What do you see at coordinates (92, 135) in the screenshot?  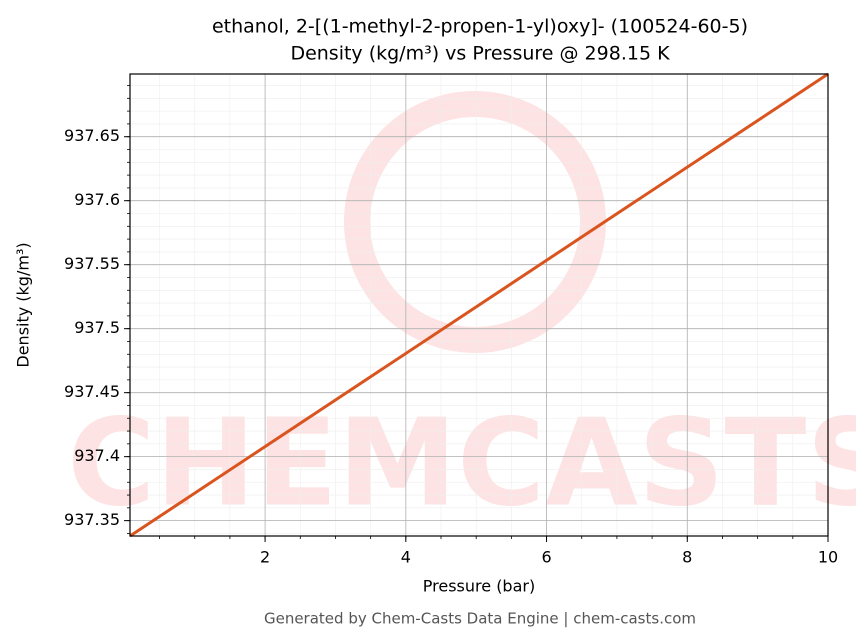 I see `y-tick-label: 937.65` at bounding box center [92, 135].